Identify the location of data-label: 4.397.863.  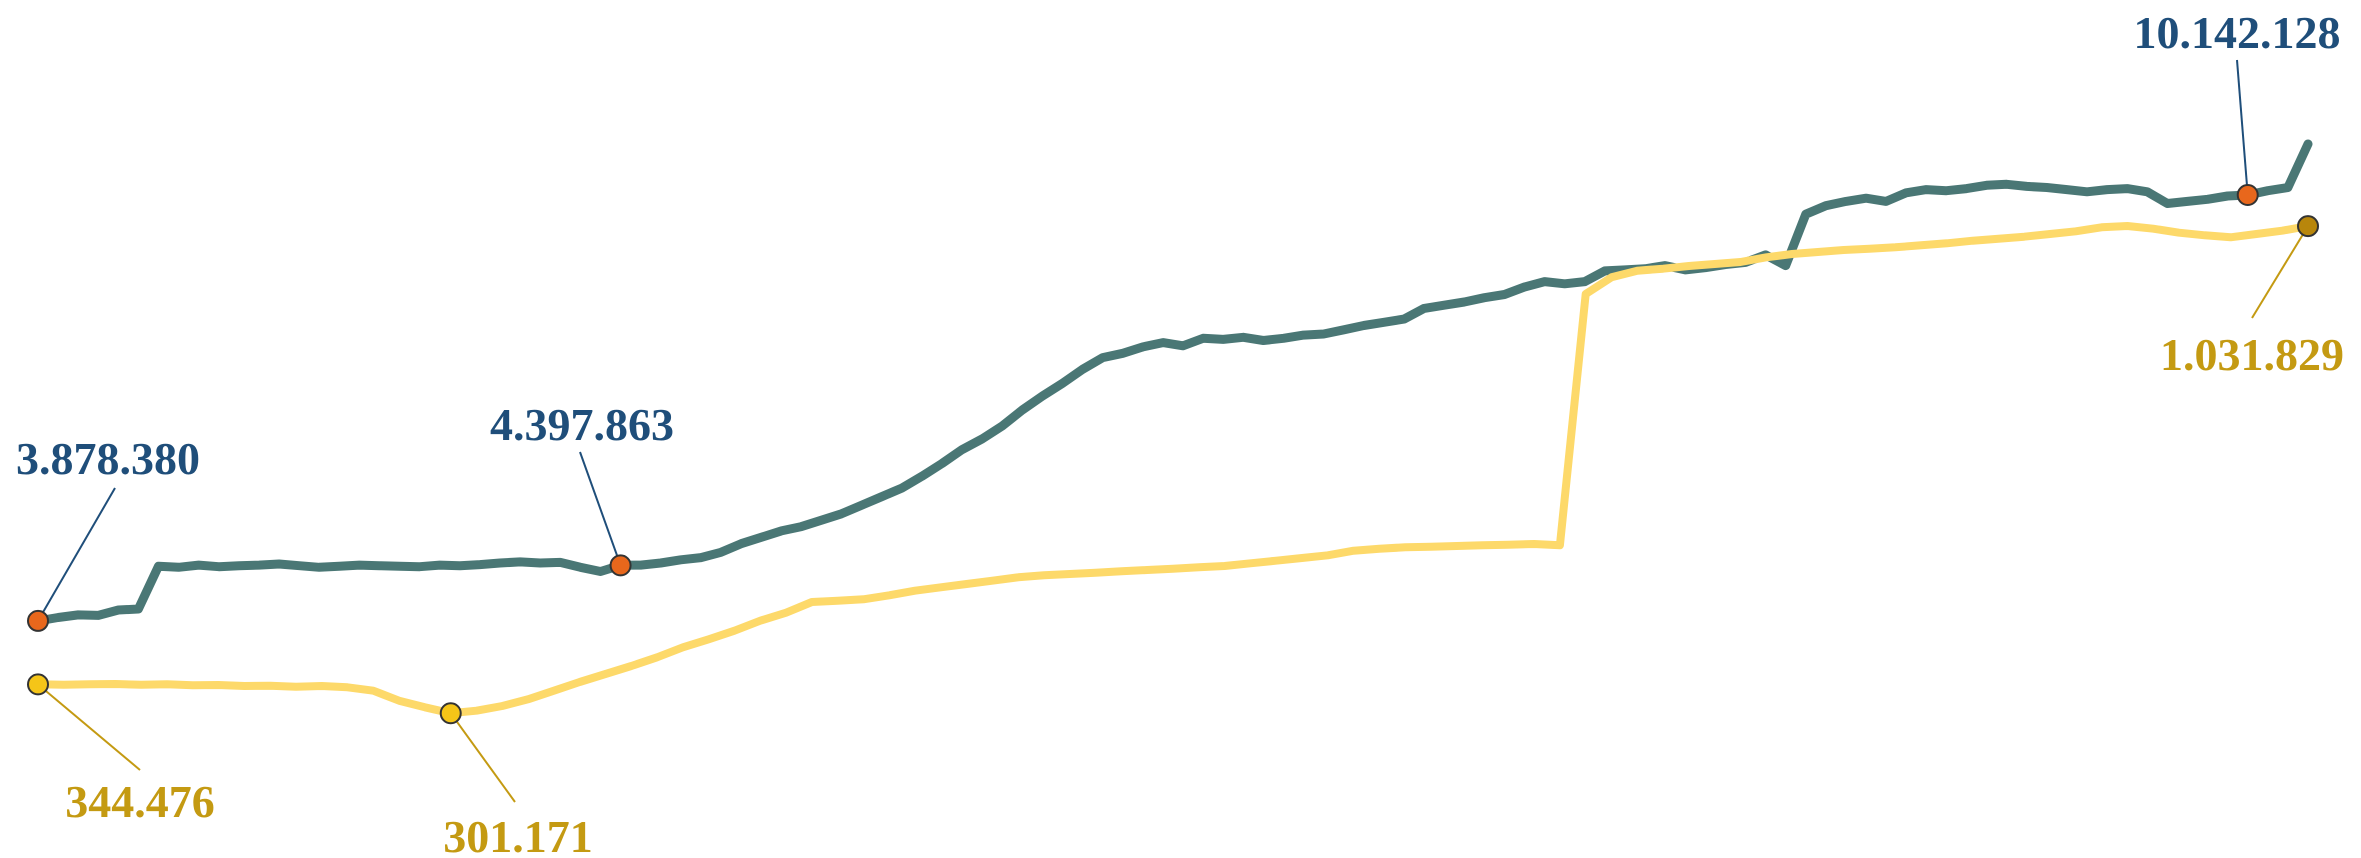
(582, 424).